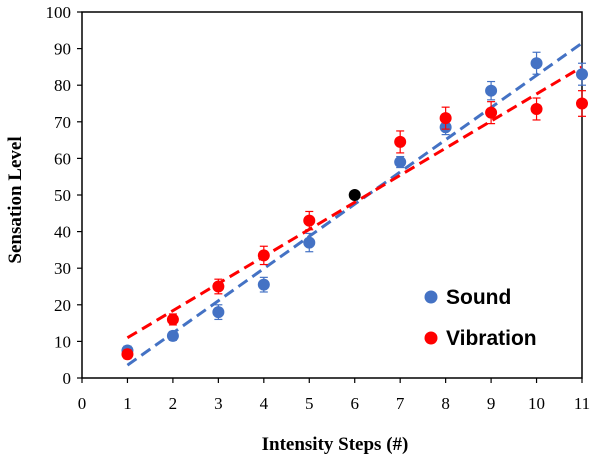 The width and height of the screenshot is (599, 462). I want to click on legend-marker-sound, so click(431, 297).